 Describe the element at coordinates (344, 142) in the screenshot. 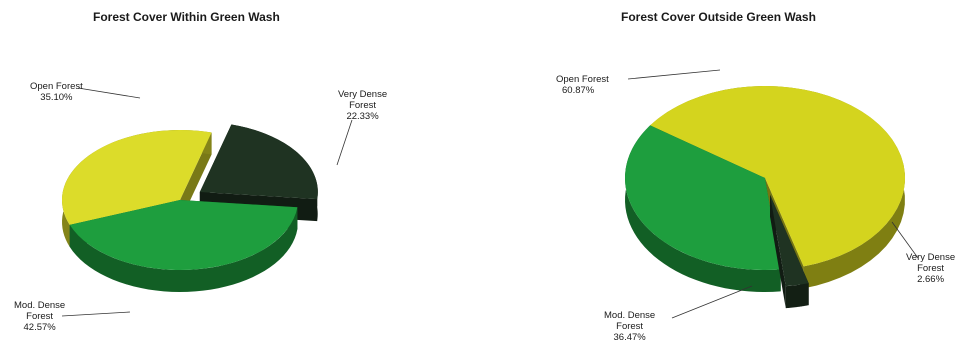

I see `chart1-leader-very-dense` at that location.